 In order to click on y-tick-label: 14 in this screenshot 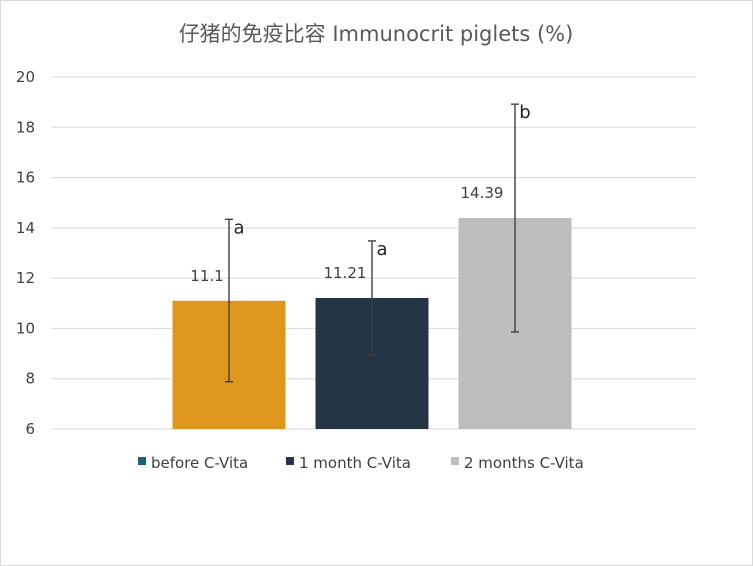, I will do `click(25, 228)`.